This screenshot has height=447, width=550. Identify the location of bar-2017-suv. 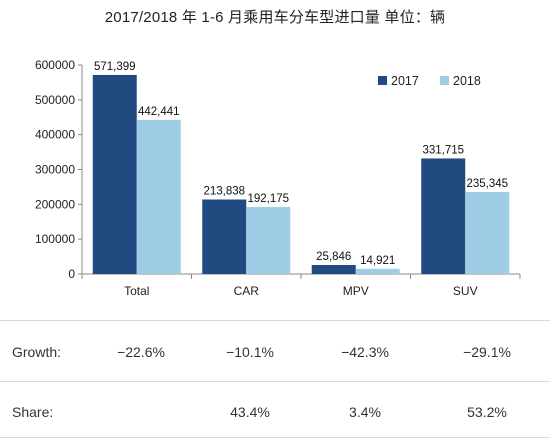
(443, 216).